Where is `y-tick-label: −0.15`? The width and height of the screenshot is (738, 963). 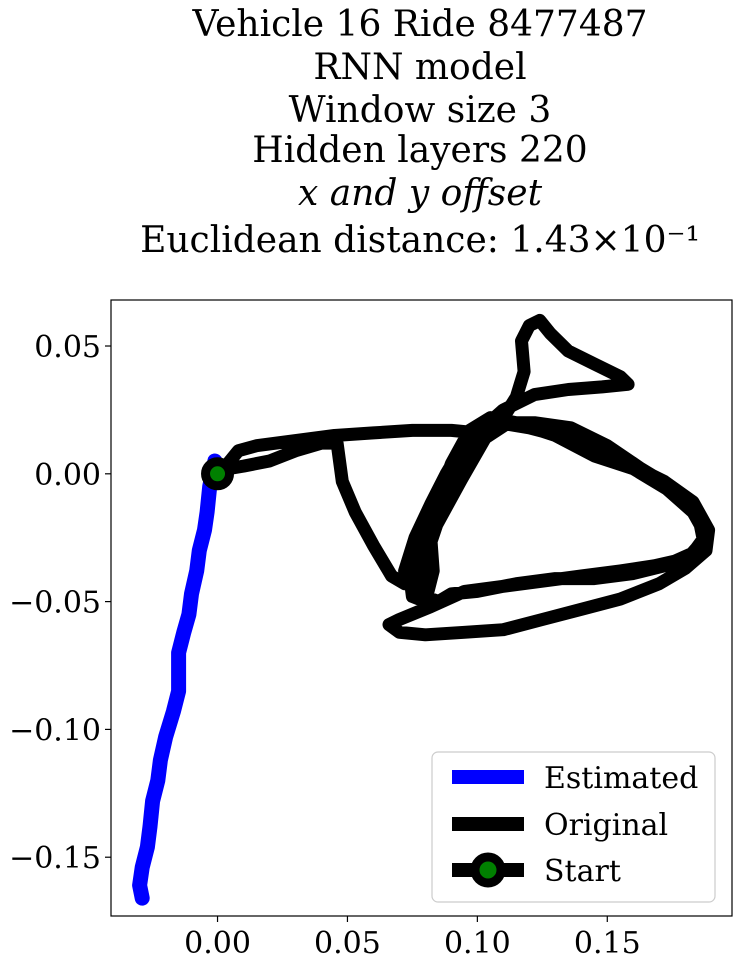 y-tick-label: −0.15 is located at coordinates (55, 858).